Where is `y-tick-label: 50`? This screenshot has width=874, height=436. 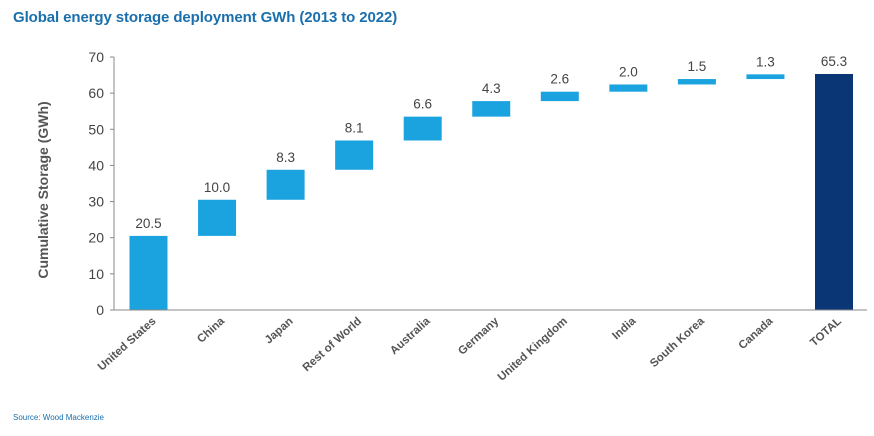 y-tick-label: 50 is located at coordinates (96, 129).